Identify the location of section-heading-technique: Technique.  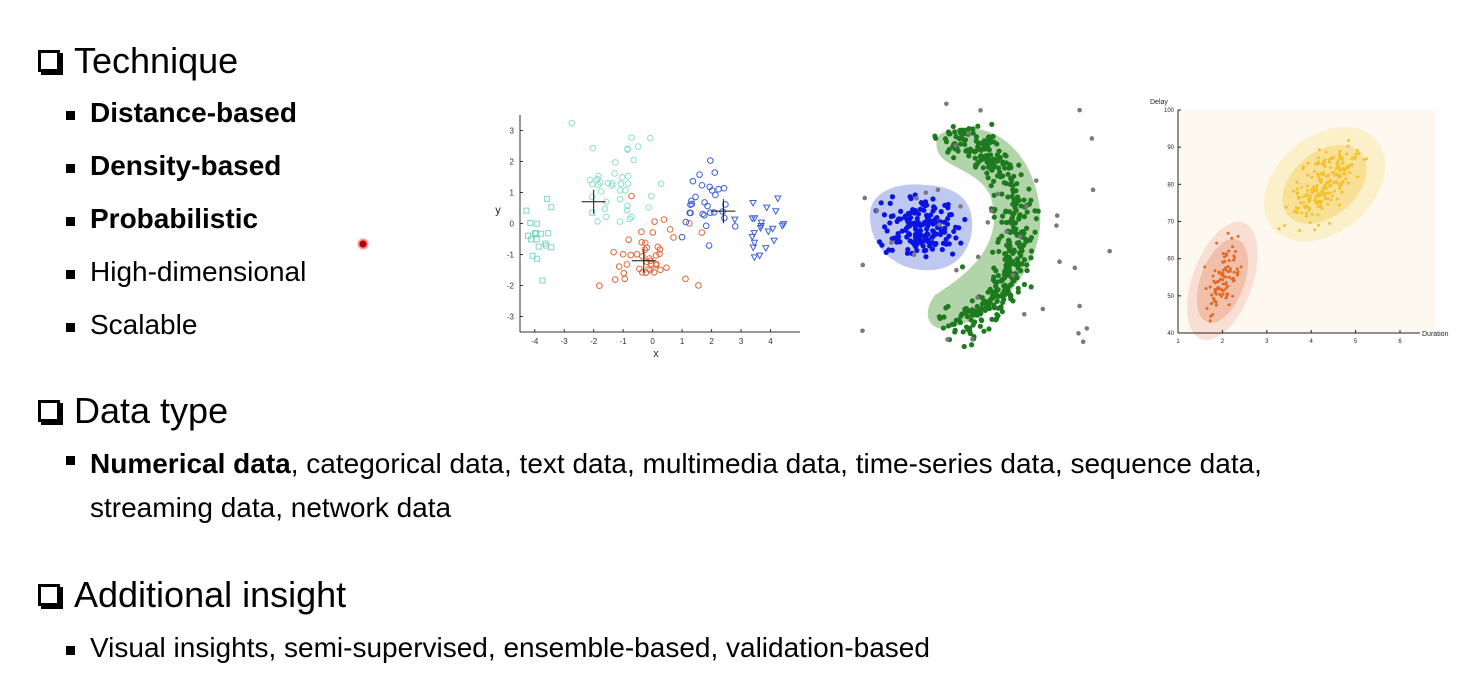
(138, 61).